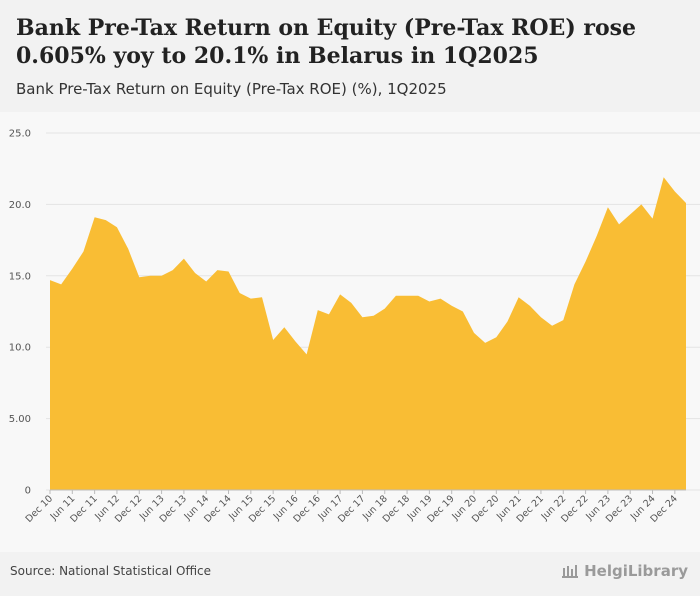 The height and width of the screenshot is (596, 700). I want to click on library-icon, so click(570, 571).